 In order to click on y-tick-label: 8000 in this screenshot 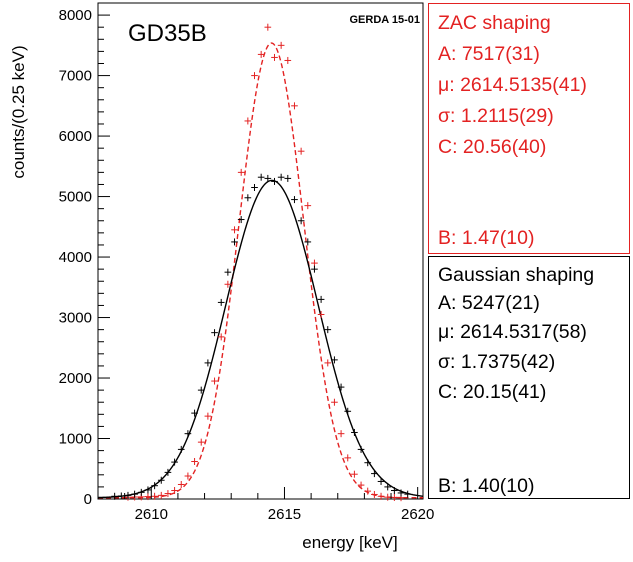, I will do `click(75, 15)`.